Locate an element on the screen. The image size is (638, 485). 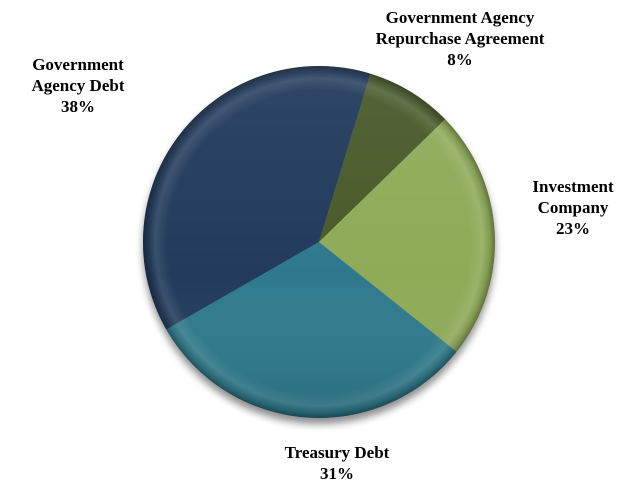
slice-label-government-agency-debt: Government Agency Debt 38% is located at coordinates (77, 85).